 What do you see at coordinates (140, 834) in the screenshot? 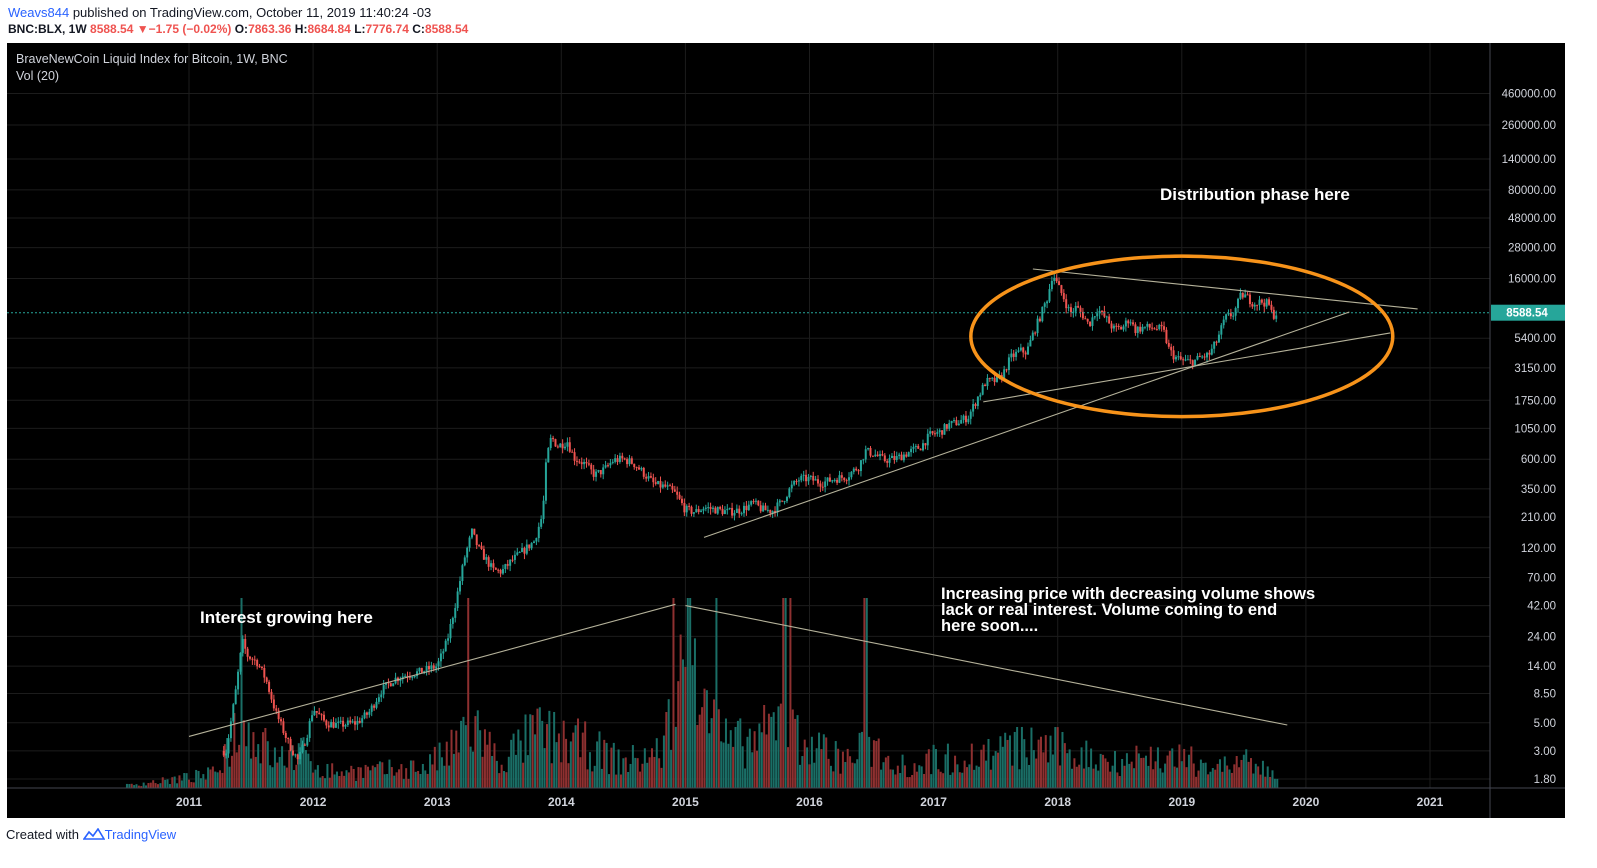
I see `tradingview-link: TradingView` at bounding box center [140, 834].